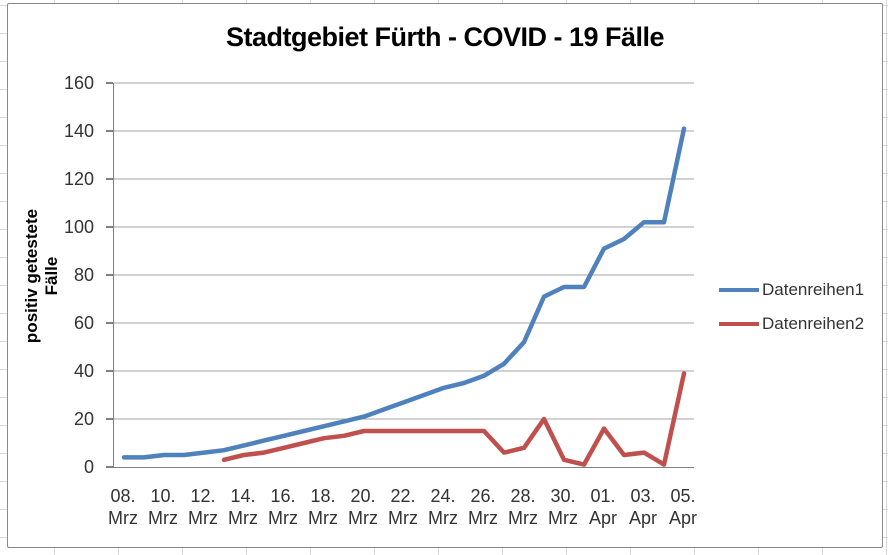 The image size is (888, 555). What do you see at coordinates (813, 289) in the screenshot?
I see `legend-label-datenreihen1: Datenreihen1` at bounding box center [813, 289].